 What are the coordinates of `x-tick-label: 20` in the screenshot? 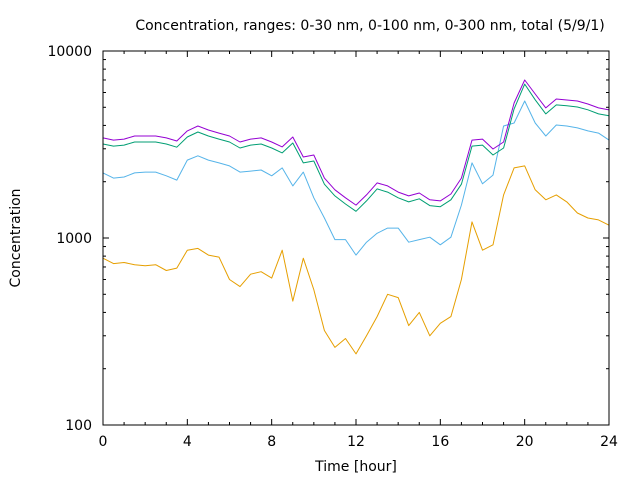 It's located at (525, 442).